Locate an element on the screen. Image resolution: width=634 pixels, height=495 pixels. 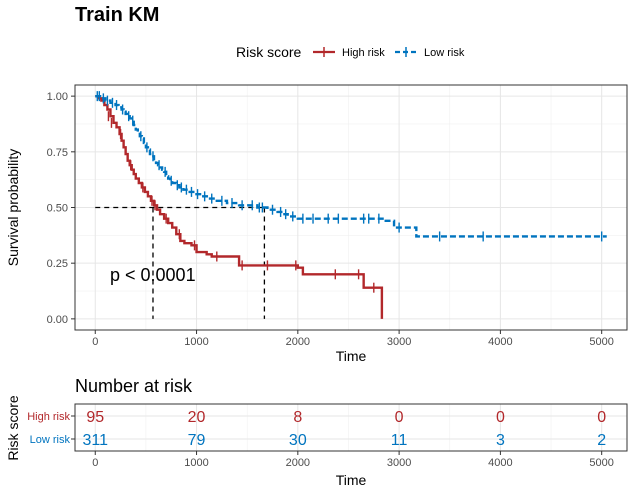
risk-table-border is located at coordinates (351, 427).